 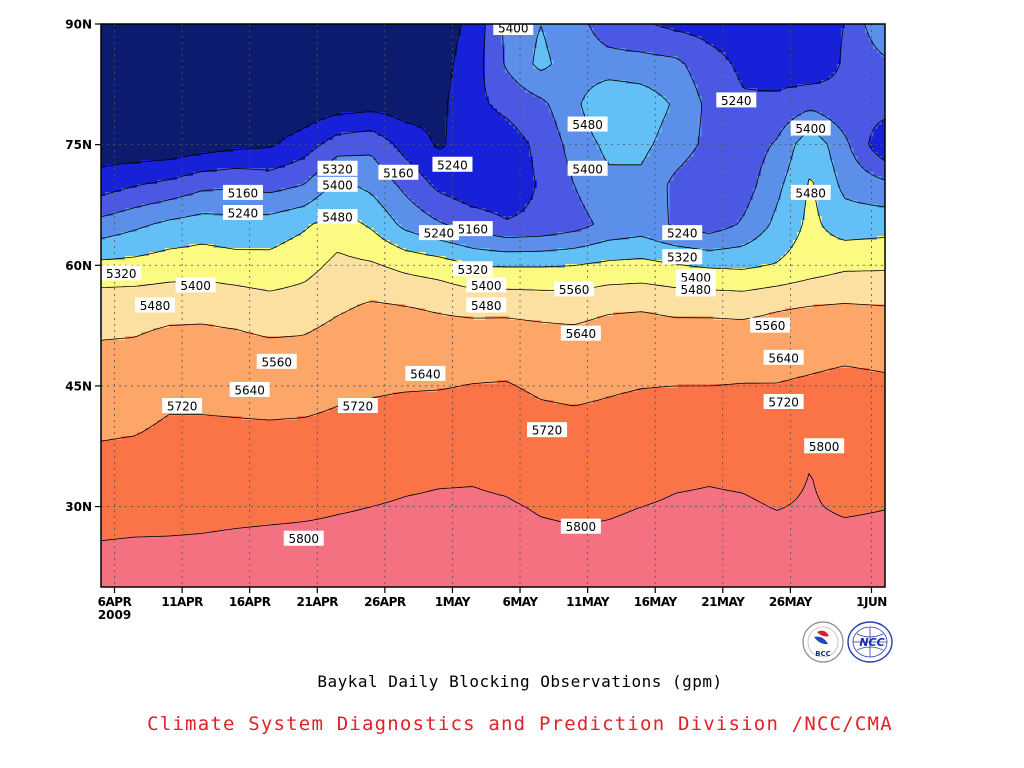 What do you see at coordinates (385, 602) in the screenshot?
I see `x-tick-label: 26APR` at bounding box center [385, 602].